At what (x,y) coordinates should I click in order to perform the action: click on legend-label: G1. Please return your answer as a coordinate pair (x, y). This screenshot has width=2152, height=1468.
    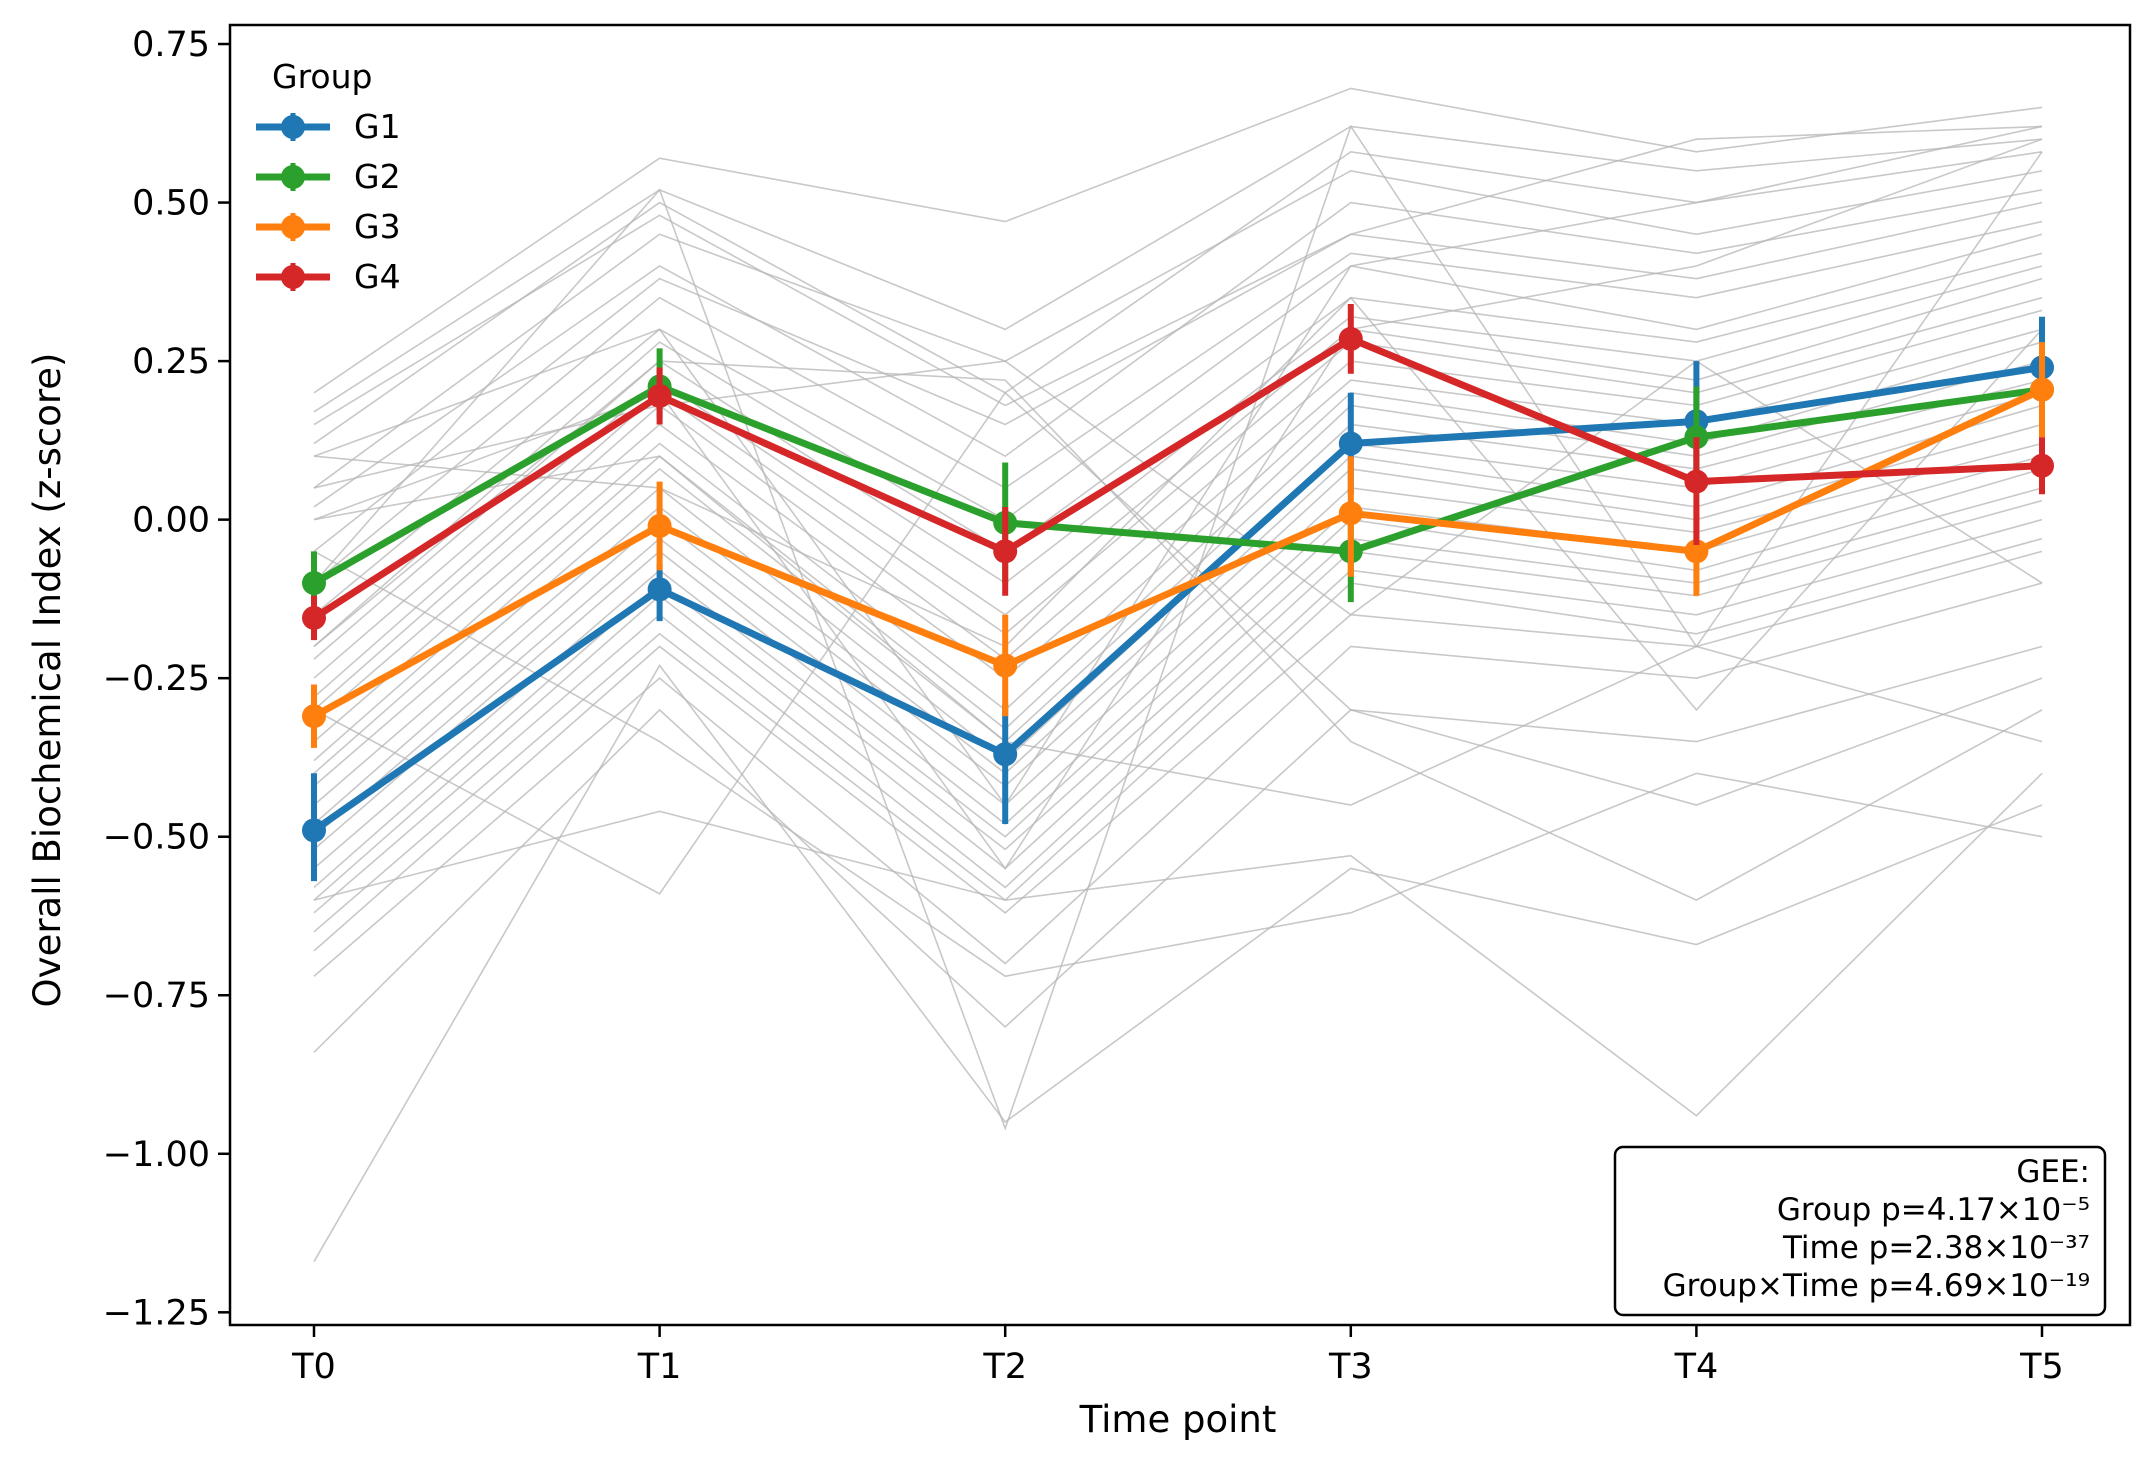
    Looking at the image, I should click on (377, 126).